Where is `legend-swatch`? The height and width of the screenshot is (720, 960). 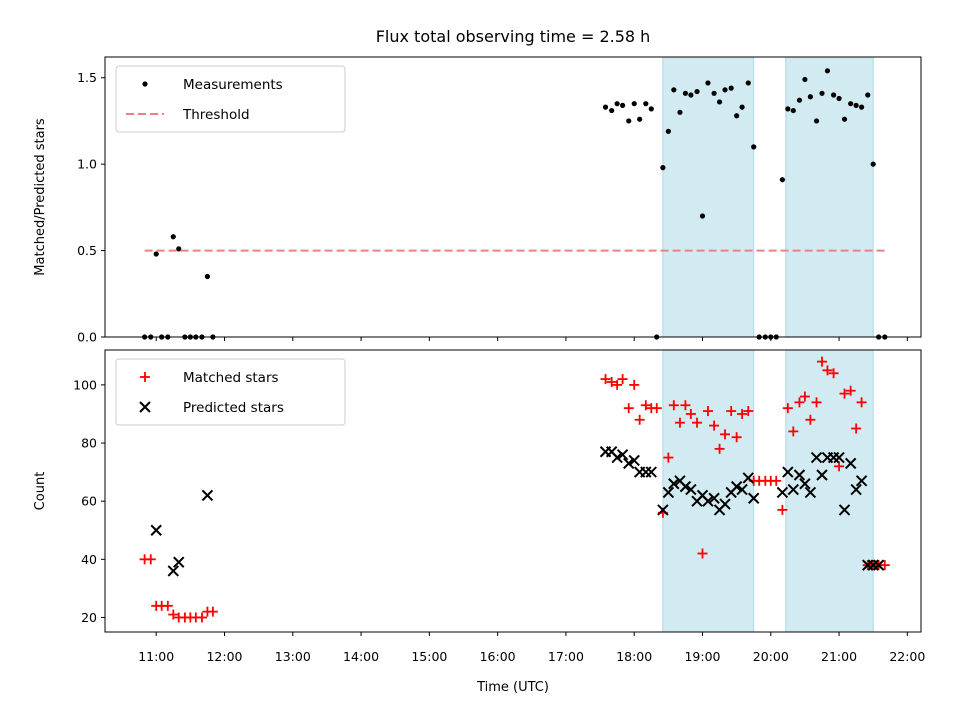
legend-swatch is located at coordinates (145, 407).